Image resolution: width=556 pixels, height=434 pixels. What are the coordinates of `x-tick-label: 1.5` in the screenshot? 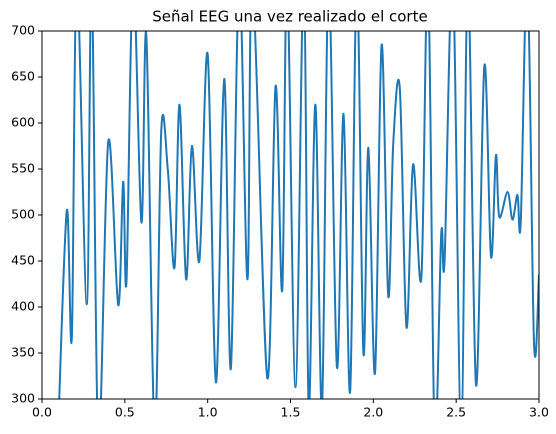 It's located at (291, 412).